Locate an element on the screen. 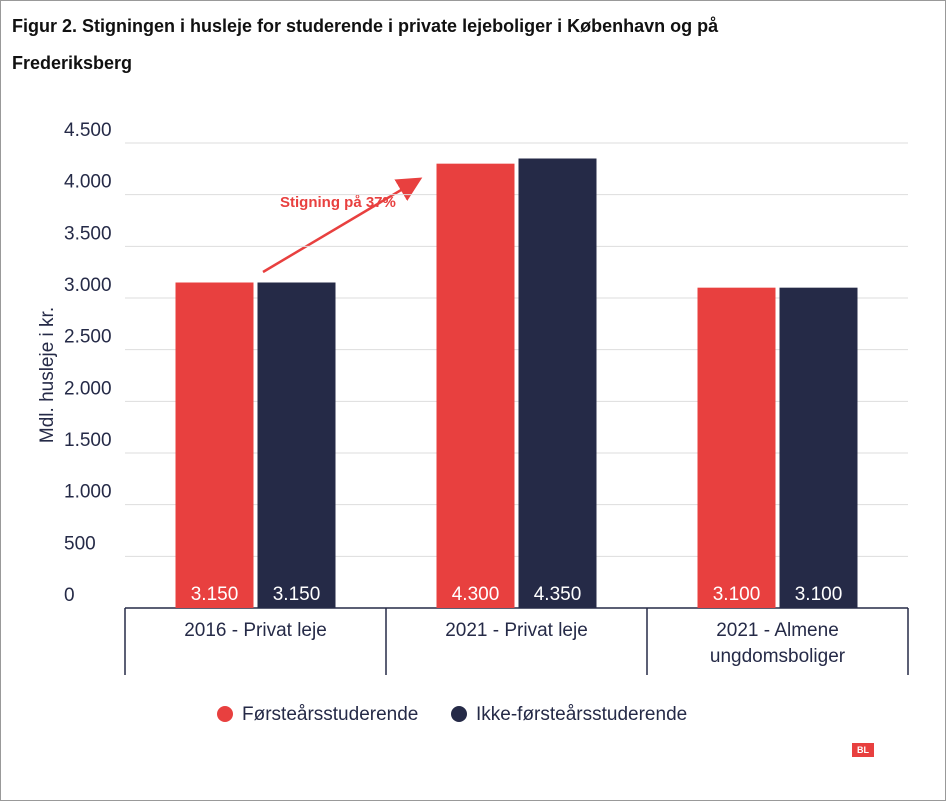 This screenshot has width=946, height=801. value-label: 4.350 is located at coordinates (558, 594).